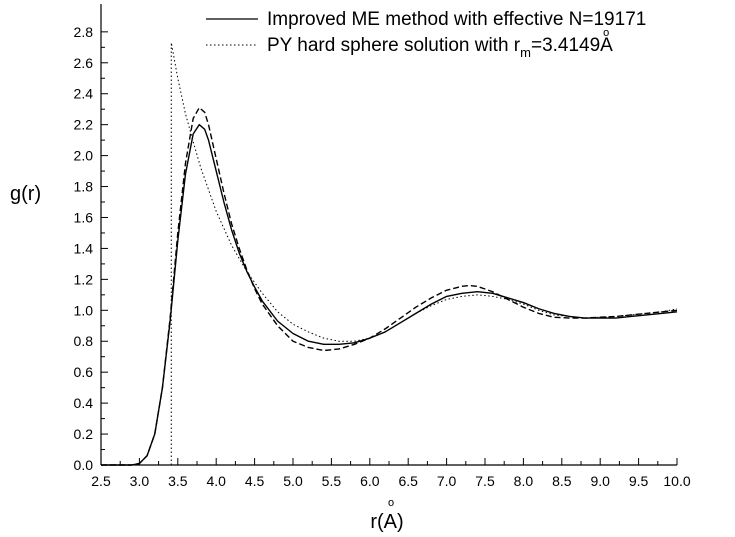 The image size is (735, 537). What do you see at coordinates (370, 481) in the screenshot?
I see `x-tick-label: 6.0` at bounding box center [370, 481].